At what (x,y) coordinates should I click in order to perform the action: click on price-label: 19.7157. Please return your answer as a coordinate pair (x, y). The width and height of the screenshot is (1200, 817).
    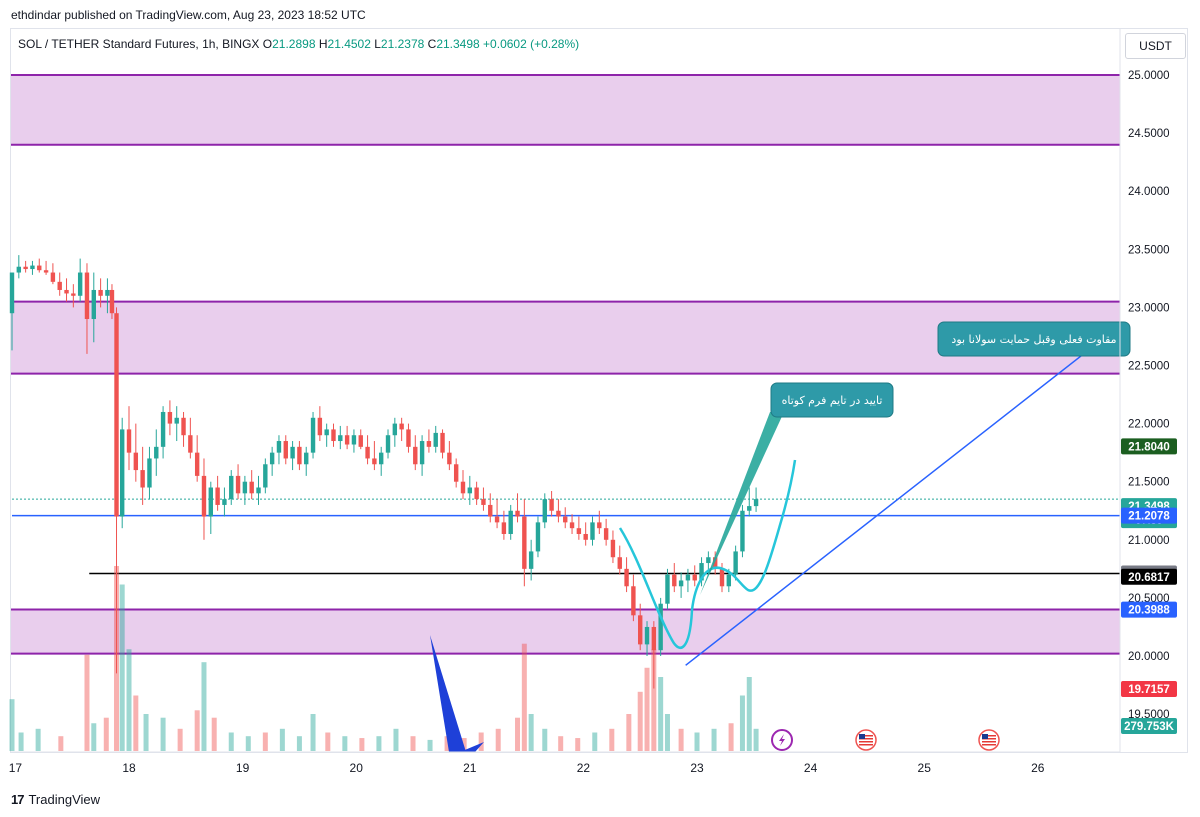
    Looking at the image, I should click on (1149, 690).